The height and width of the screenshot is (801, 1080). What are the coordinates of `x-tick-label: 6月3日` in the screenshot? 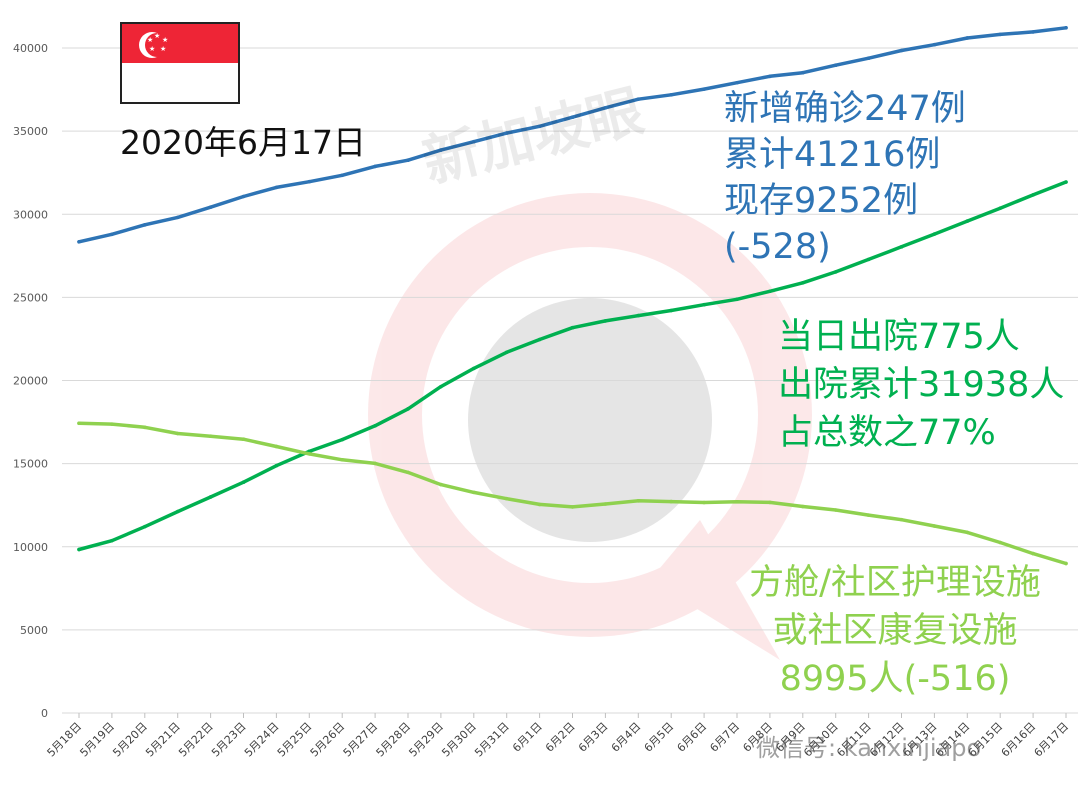 It's located at (593, 737).